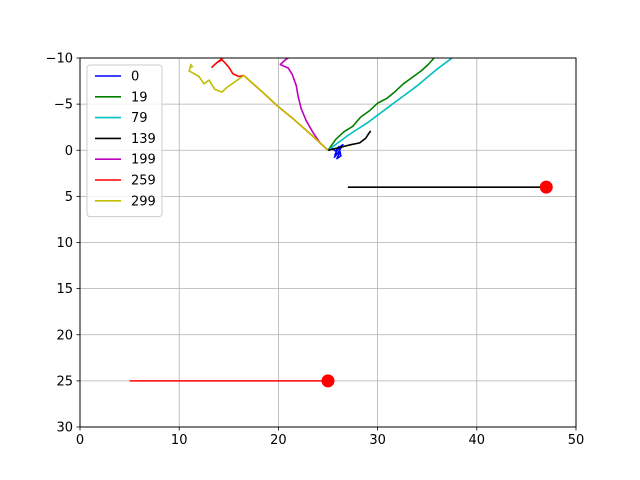 The image size is (640, 480). I want to click on x-tick-label: 0, so click(80, 440).